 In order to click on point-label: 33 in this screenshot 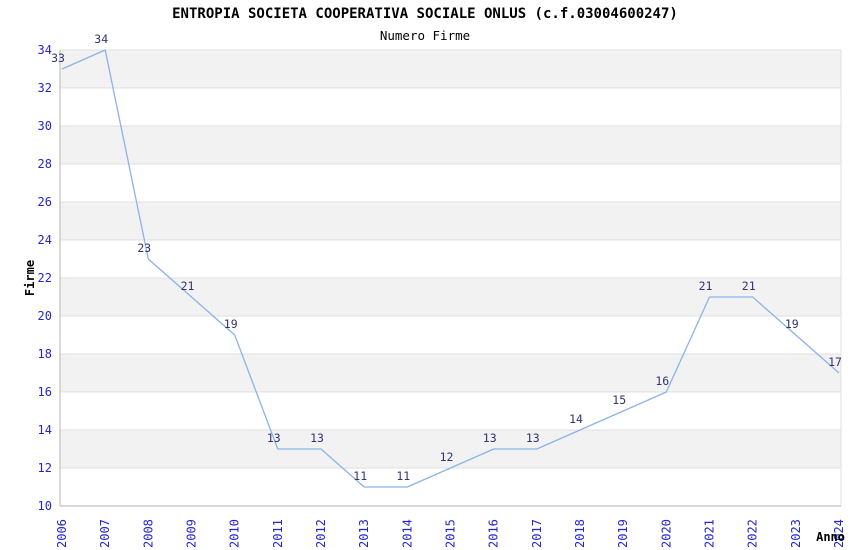, I will do `click(58, 58)`.